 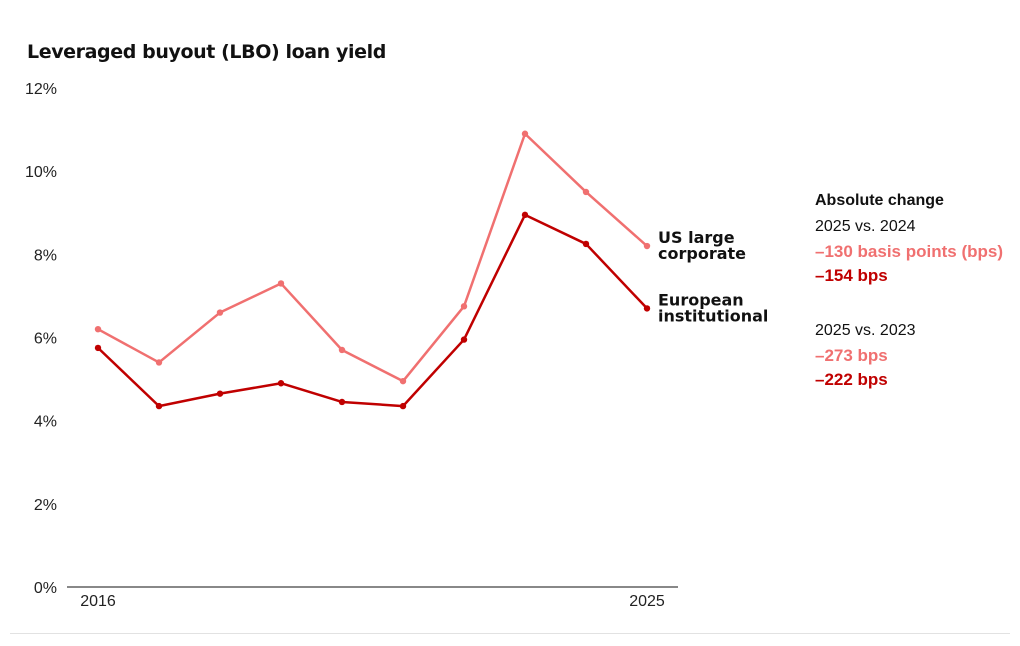 What do you see at coordinates (879, 200) in the screenshot?
I see `absolute-change-heading: Absolute change` at bounding box center [879, 200].